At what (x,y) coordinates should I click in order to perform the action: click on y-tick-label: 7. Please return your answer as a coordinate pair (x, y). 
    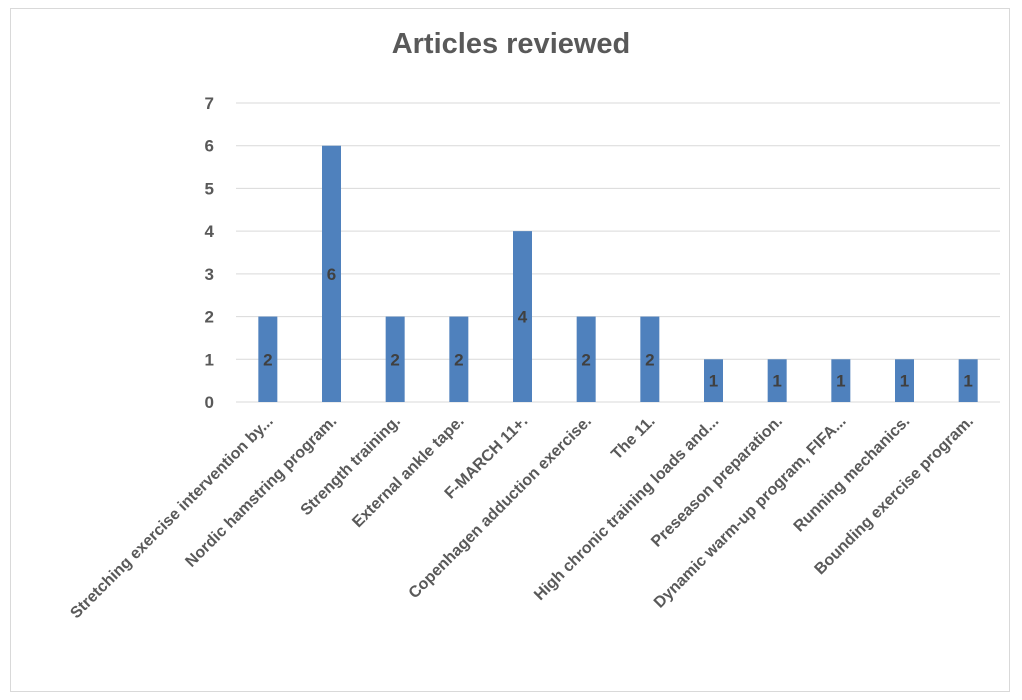
    Looking at the image, I should click on (209, 103).